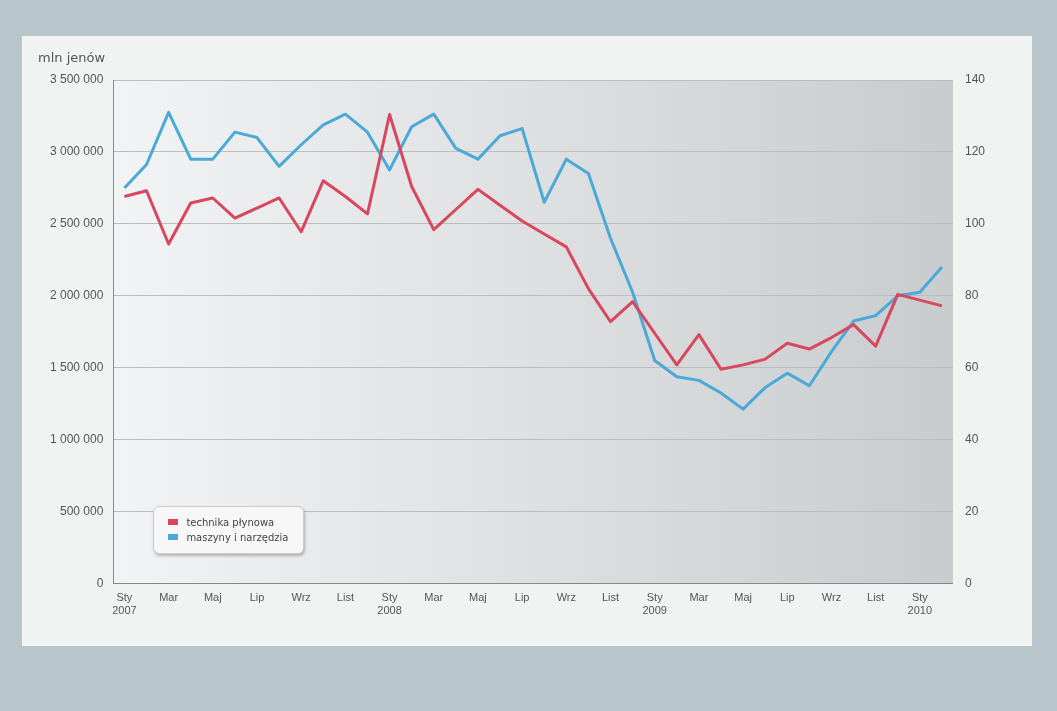 The image size is (1057, 711). What do you see at coordinates (971, 367) in the screenshot?
I see `y2-tick-label: 60` at bounding box center [971, 367].